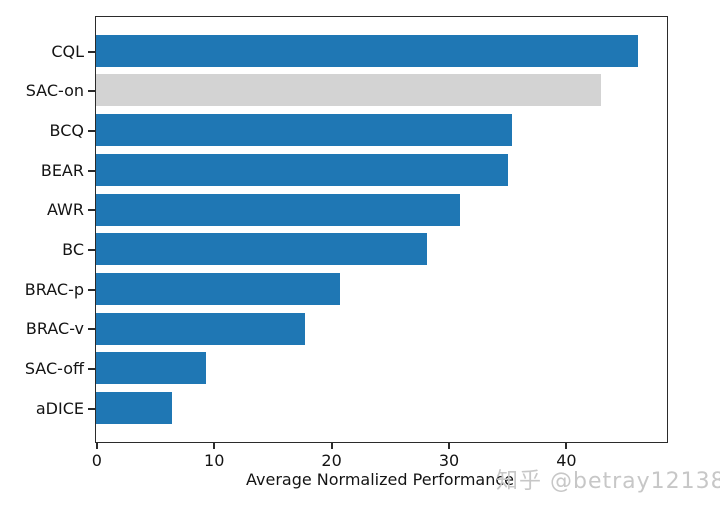 Image resolution: width=720 pixels, height=510 pixels. What do you see at coordinates (54, 289) in the screenshot?
I see `ytick-label-BRAC-p: BRAC-p` at bounding box center [54, 289].